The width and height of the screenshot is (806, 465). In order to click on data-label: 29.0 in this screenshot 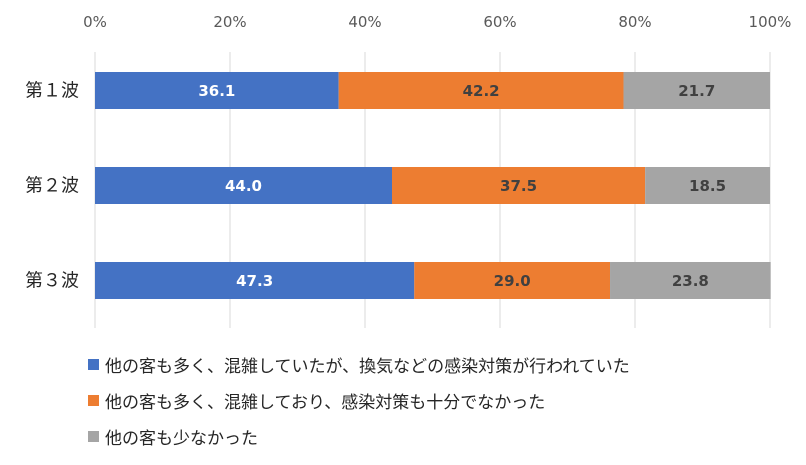, I will do `click(512, 281)`.